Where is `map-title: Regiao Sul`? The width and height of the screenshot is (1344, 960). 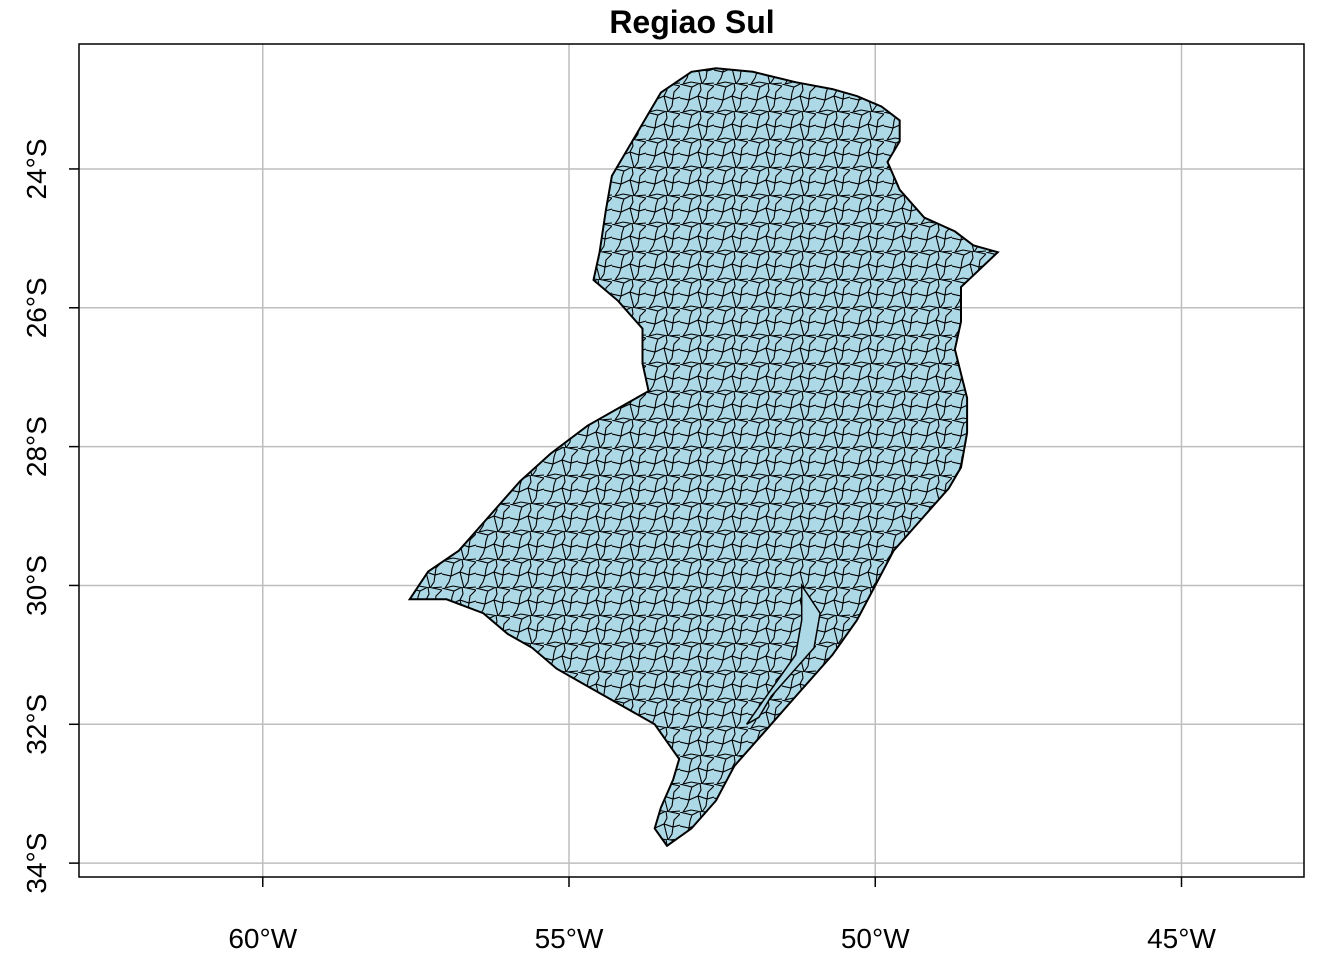
map-title: Regiao Sul is located at coordinates (692, 22).